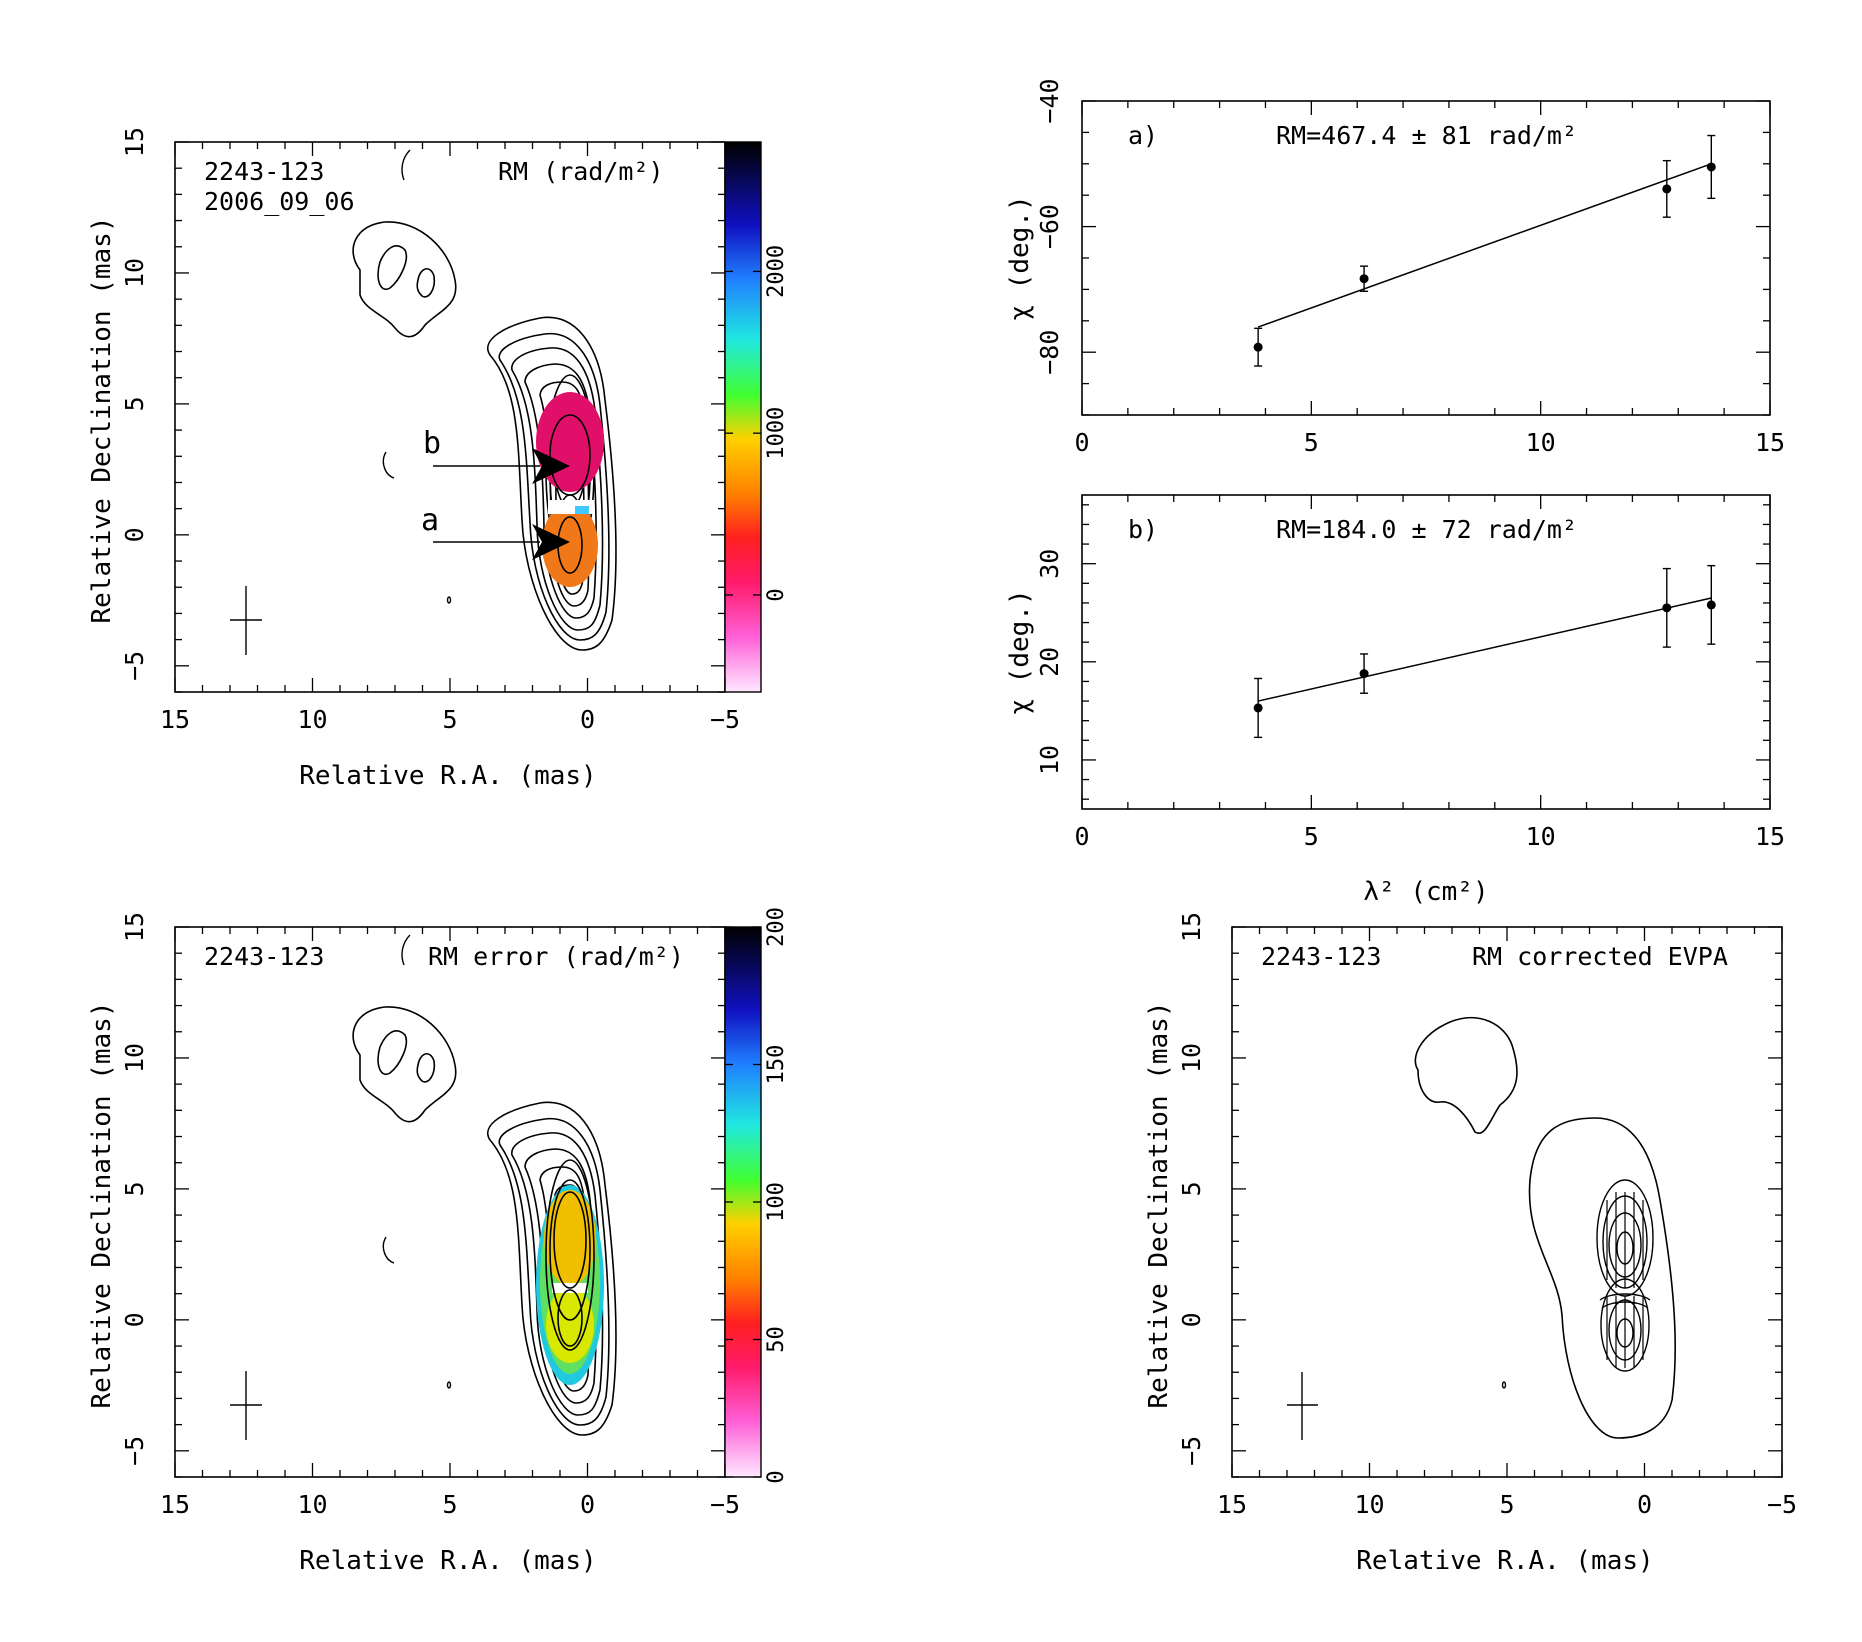 This screenshot has height=1642, width=1862. What do you see at coordinates (776, 1202) in the screenshot?
I see `colorbar-tick-label: 100` at bounding box center [776, 1202].